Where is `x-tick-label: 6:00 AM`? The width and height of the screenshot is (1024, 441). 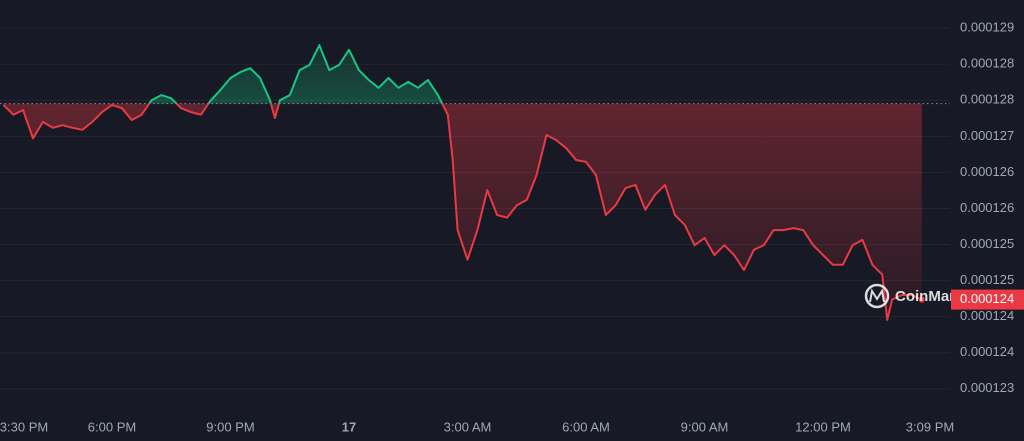
x-tick-label: 6:00 AM is located at coordinates (586, 426).